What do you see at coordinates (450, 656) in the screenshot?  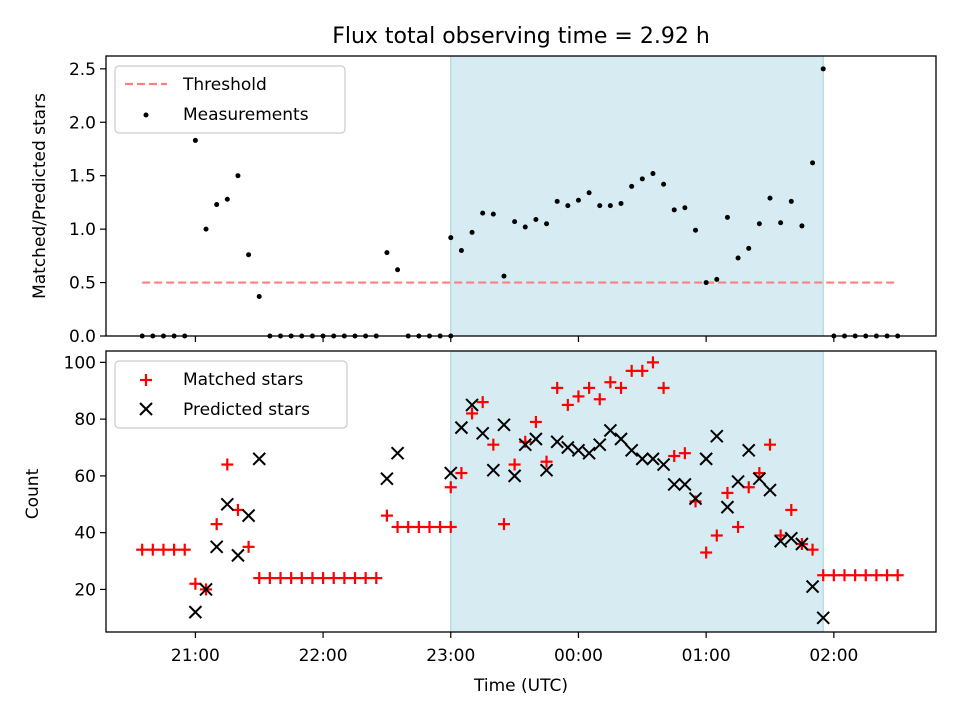 I see `x-tick-label: 23:00` at bounding box center [450, 656].